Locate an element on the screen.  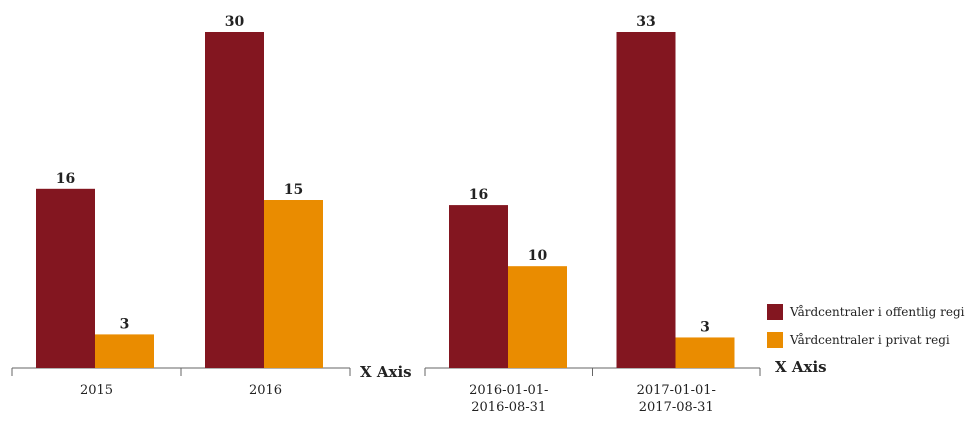
data-label: 10 is located at coordinates (538, 256).